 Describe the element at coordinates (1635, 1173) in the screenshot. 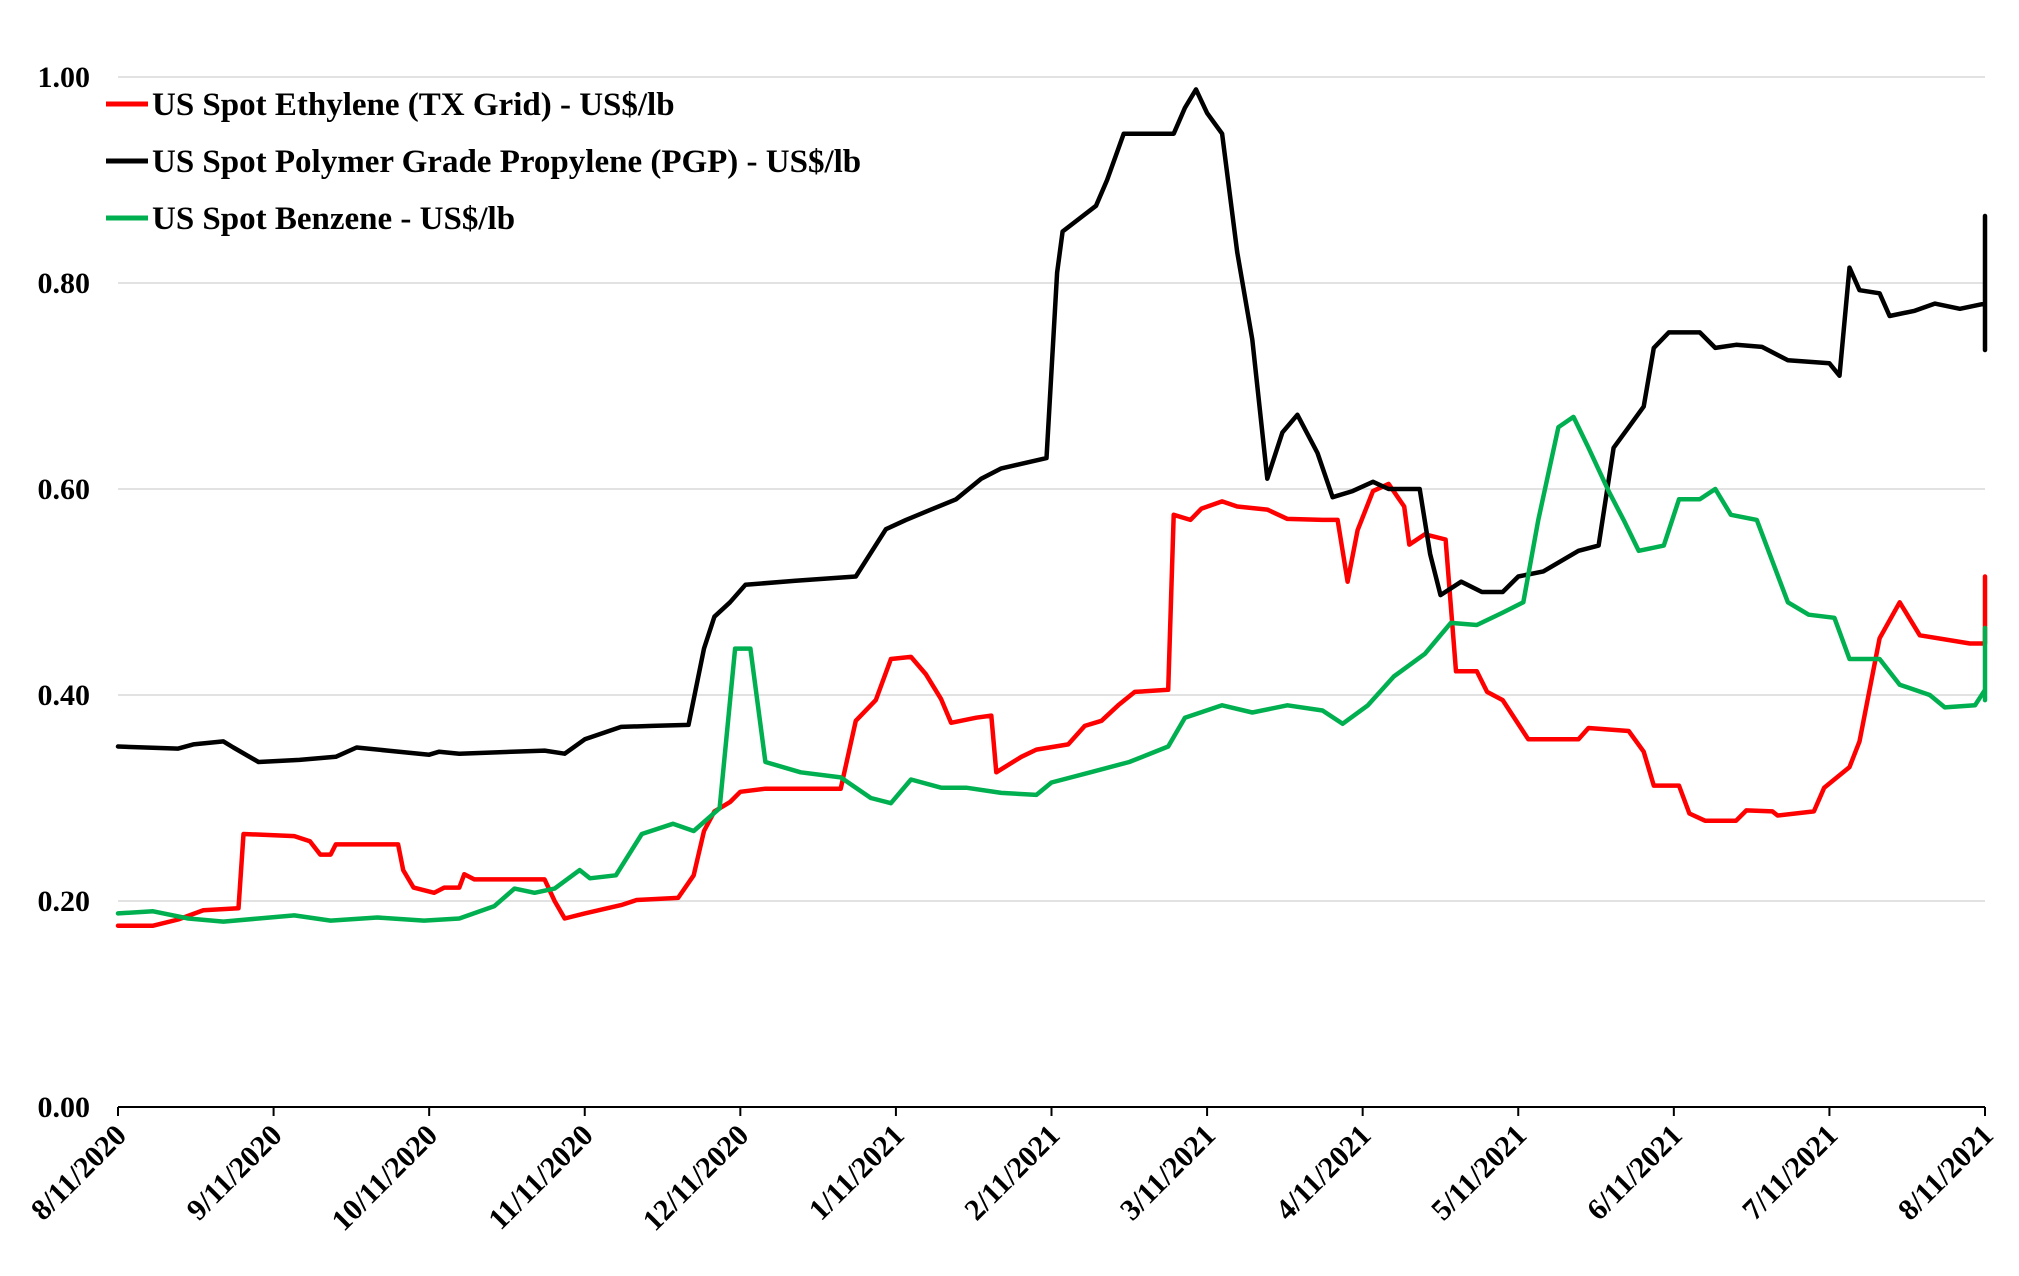

I see `x-tick-label: 6/11/2021` at that location.